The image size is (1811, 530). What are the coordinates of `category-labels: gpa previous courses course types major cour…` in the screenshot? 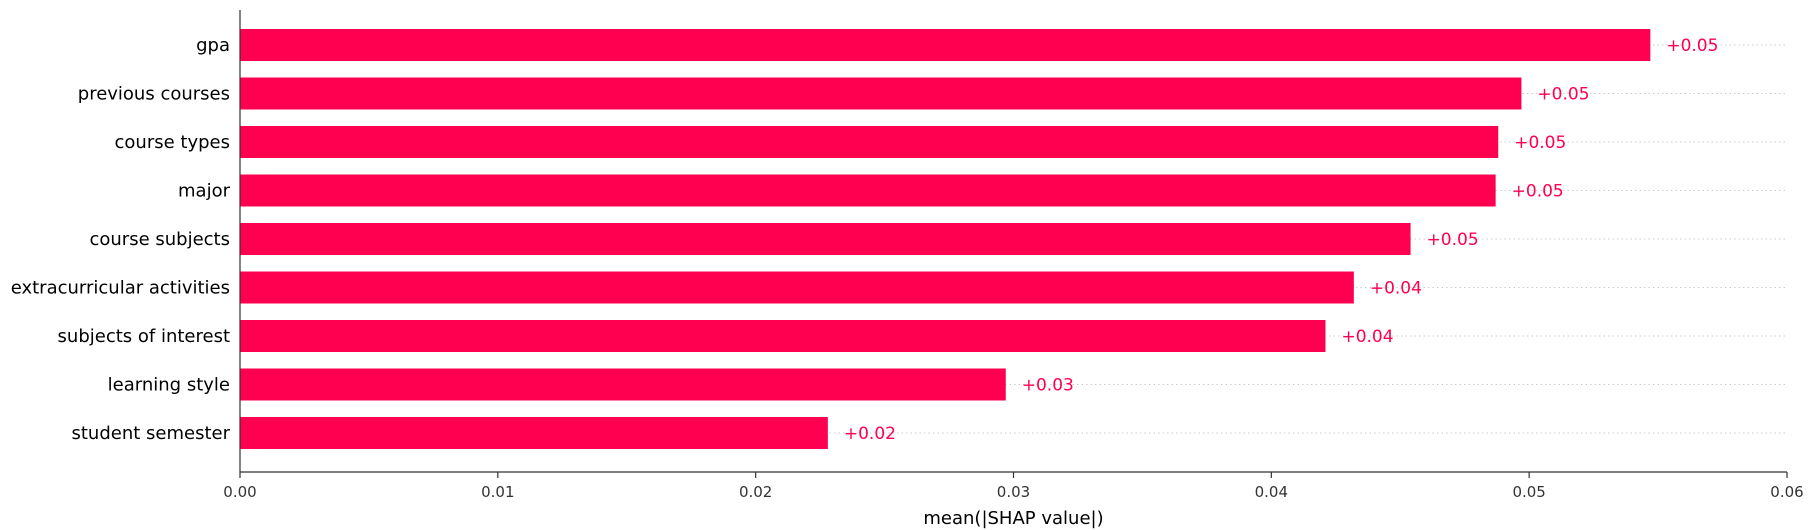 It's located at (121, 239).